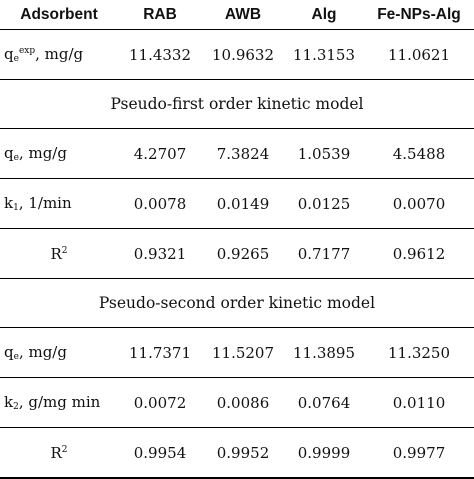 The width and height of the screenshot is (474, 479). What do you see at coordinates (324, 15) in the screenshot?
I see `header-alg: Alg` at bounding box center [324, 15].